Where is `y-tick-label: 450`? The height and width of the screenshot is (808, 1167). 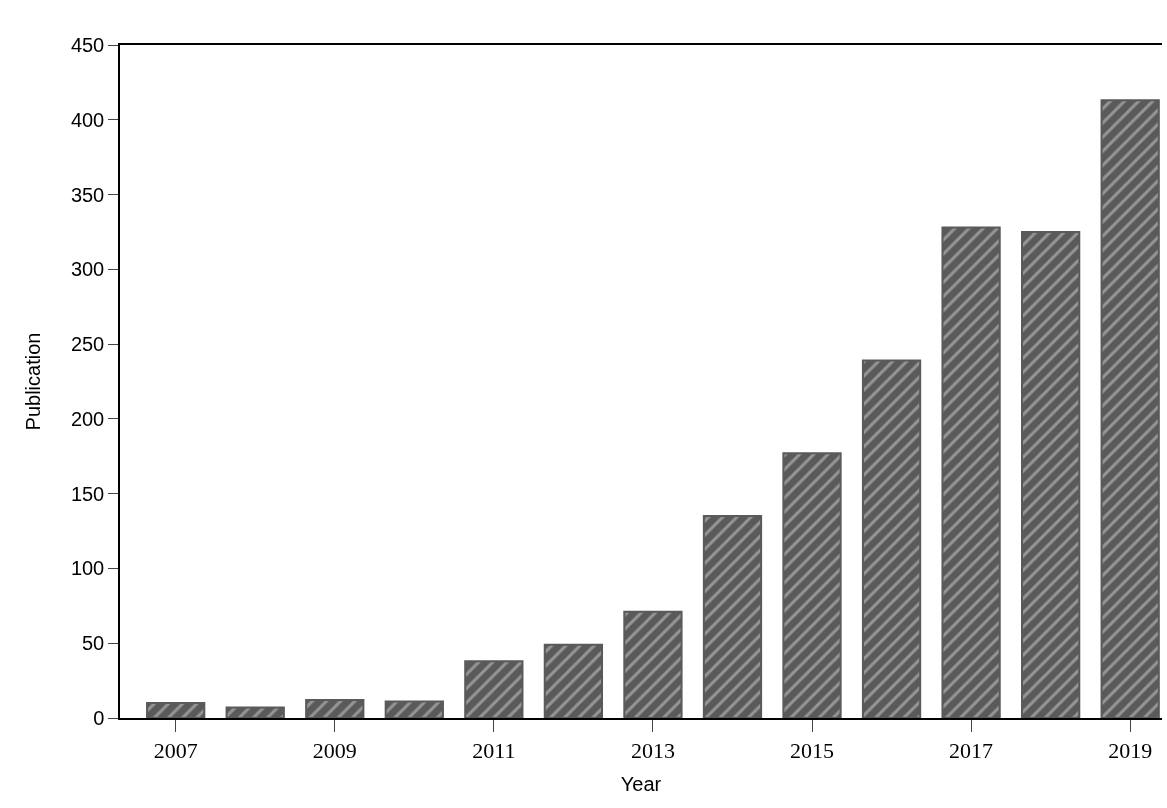 y-tick-label: 450 is located at coordinates (87, 45).